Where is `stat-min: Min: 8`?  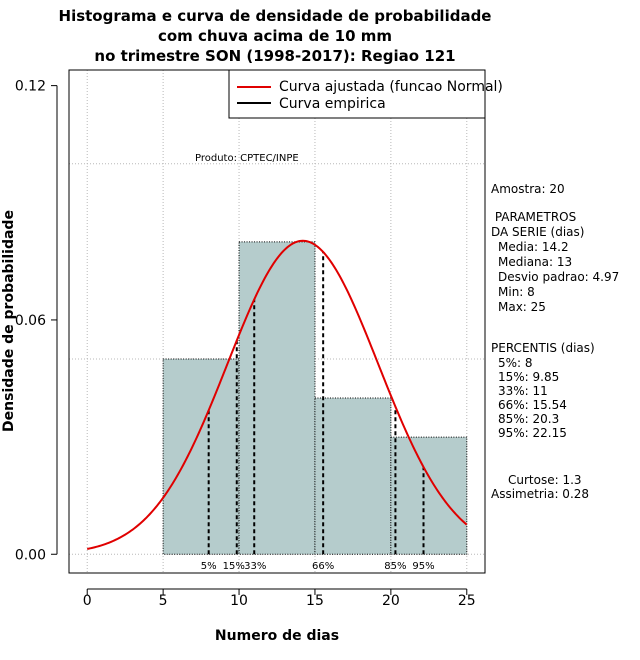
stat-min: Min: 8 is located at coordinates (516, 292).